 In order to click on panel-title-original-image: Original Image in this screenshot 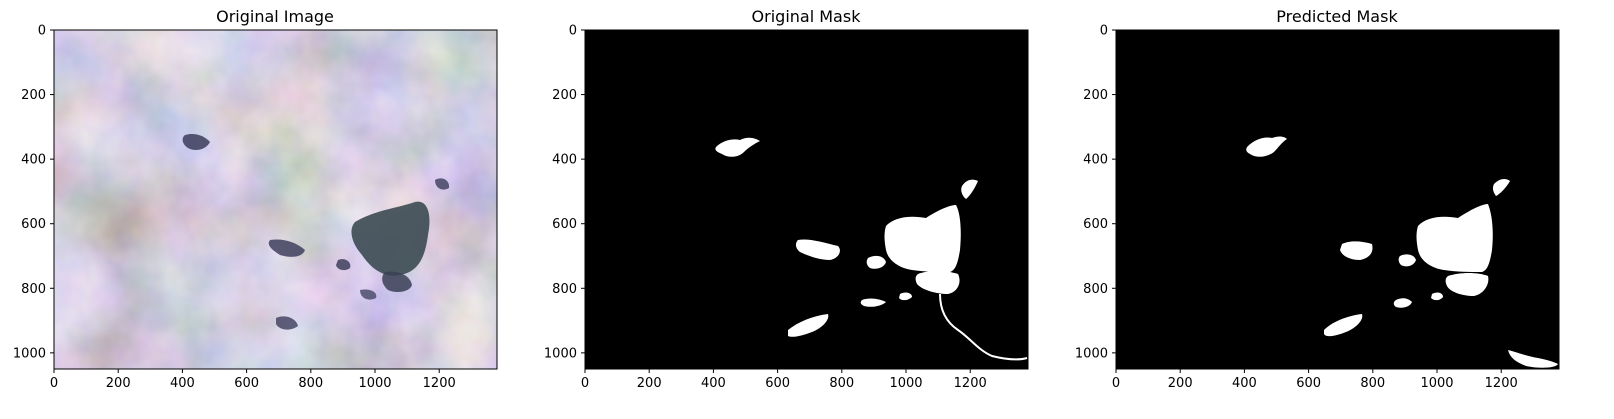, I will do `click(275, 16)`.